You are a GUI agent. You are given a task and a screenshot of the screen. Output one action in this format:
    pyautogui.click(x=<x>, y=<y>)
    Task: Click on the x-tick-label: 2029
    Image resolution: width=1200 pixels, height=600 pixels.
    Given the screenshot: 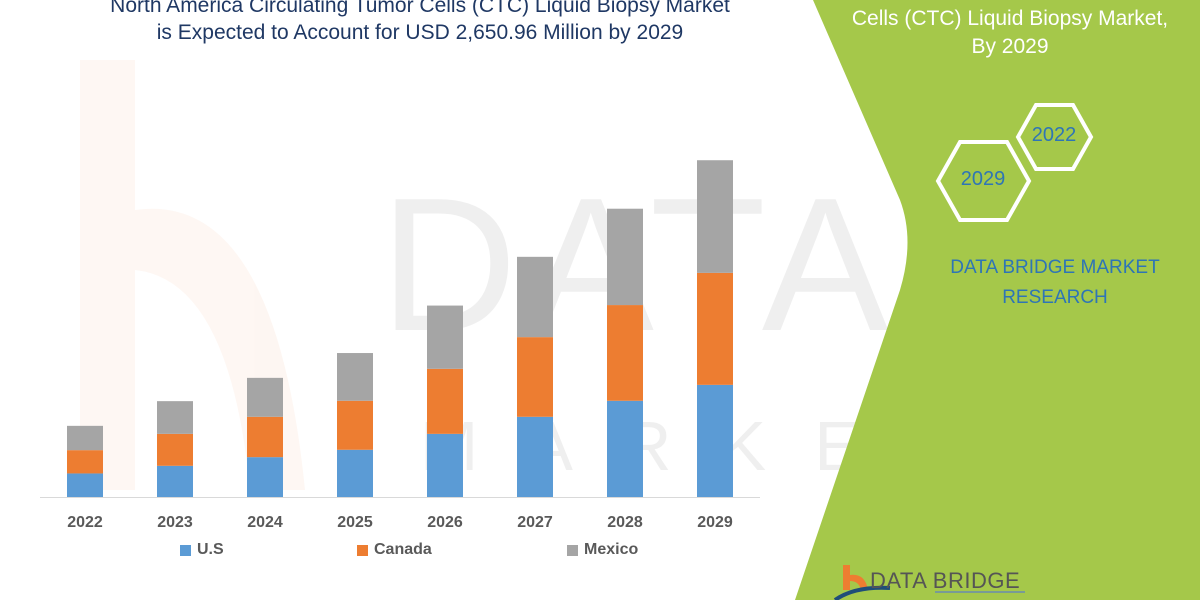 What is the action you would take?
    pyautogui.click(x=715, y=522)
    